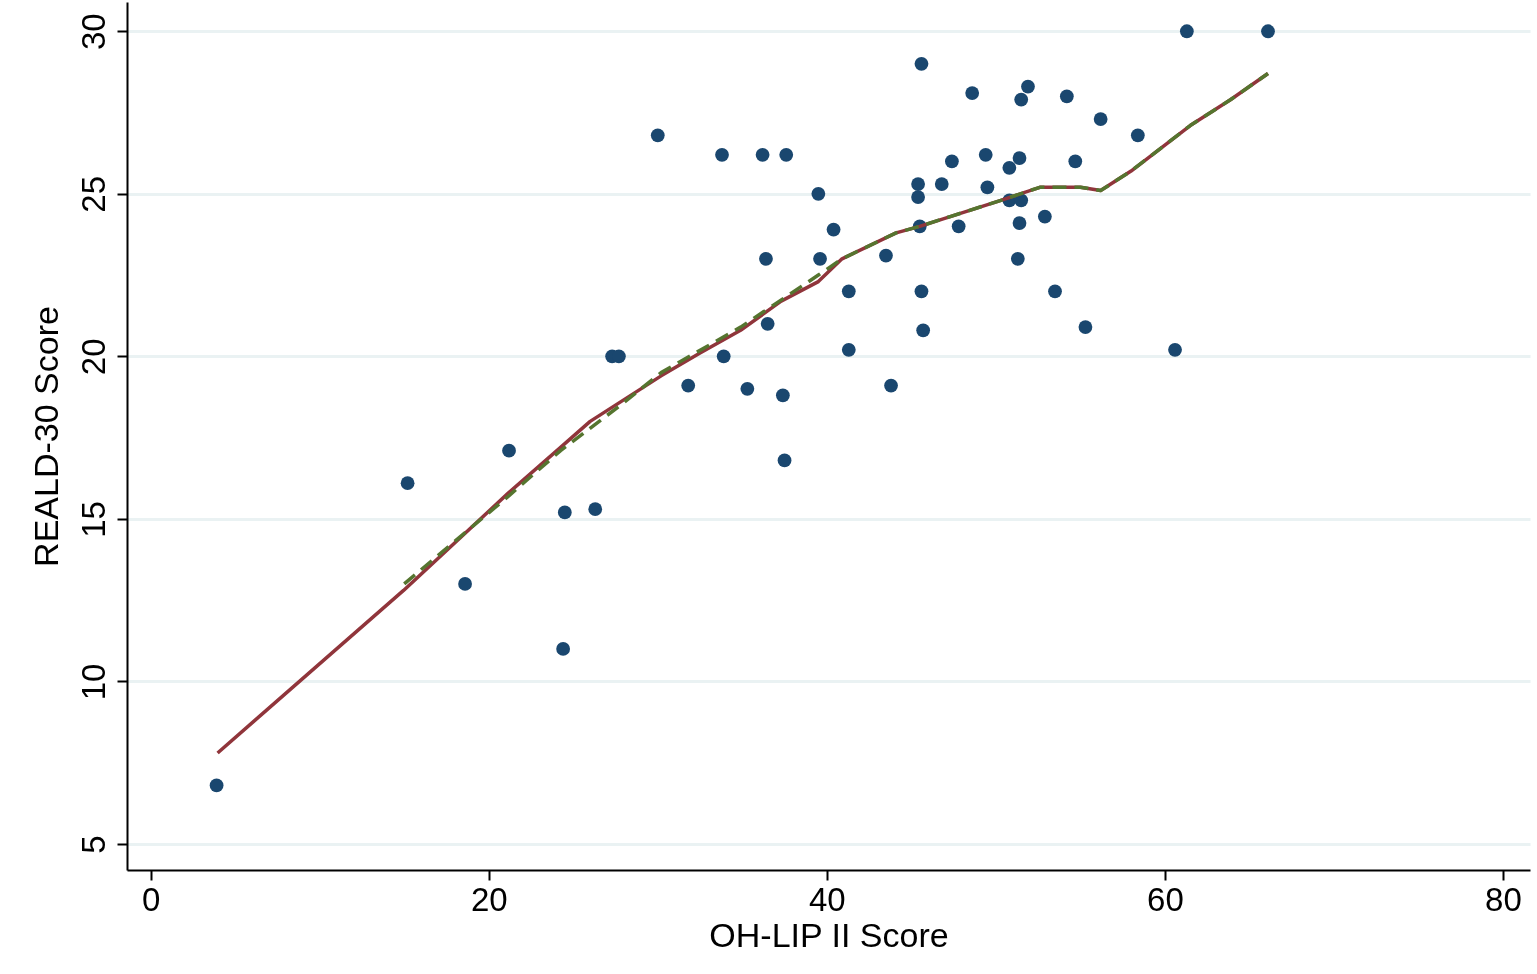 The image size is (1537, 974). Describe the element at coordinates (829, 934) in the screenshot. I see `x-axis-title: OH-LIP II Score` at that location.